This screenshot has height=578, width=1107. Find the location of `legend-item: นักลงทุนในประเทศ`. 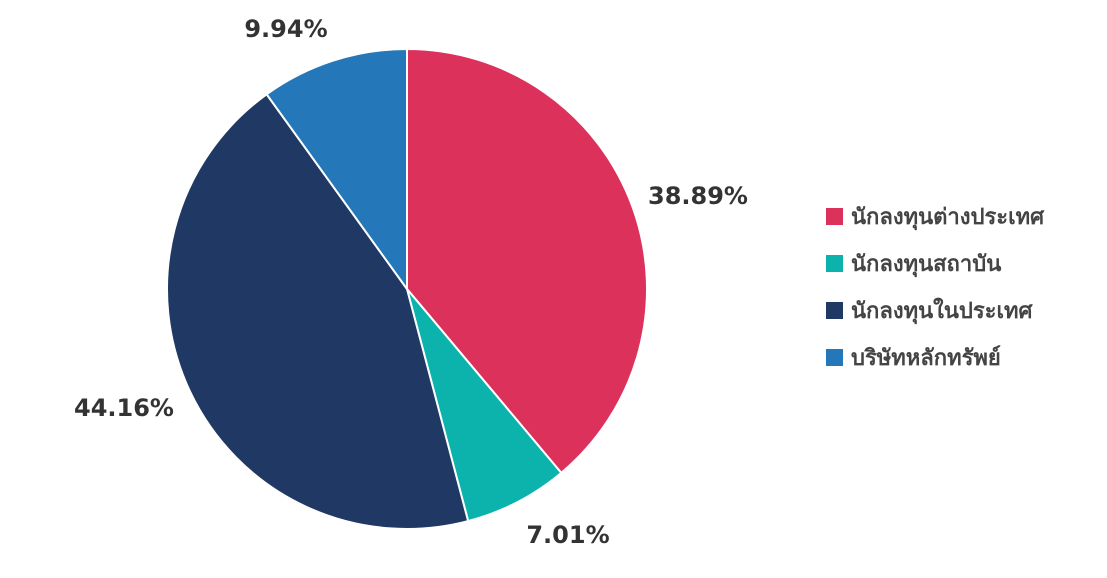

legend-item: นักลงทุนในประเทศ is located at coordinates (963, 310).